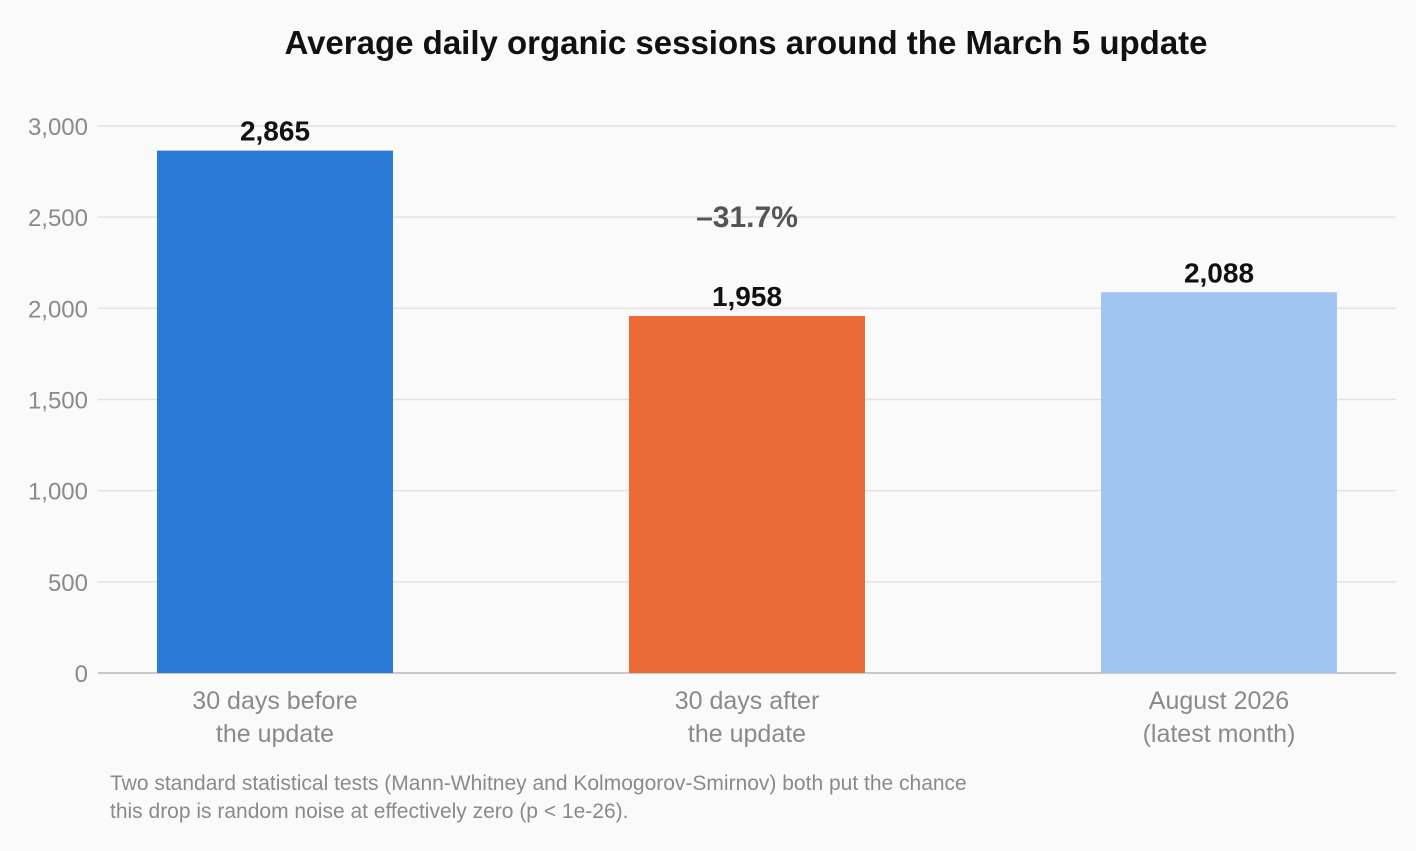 Image resolution: width=1416 pixels, height=851 pixels. I want to click on bar-value-label: 2,865, so click(275, 131).